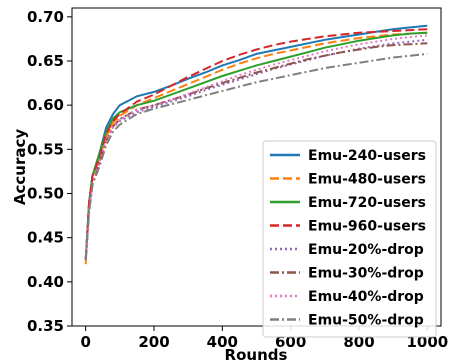 The image size is (453, 364). I want to click on x-tick-label: 400, so click(222, 342).